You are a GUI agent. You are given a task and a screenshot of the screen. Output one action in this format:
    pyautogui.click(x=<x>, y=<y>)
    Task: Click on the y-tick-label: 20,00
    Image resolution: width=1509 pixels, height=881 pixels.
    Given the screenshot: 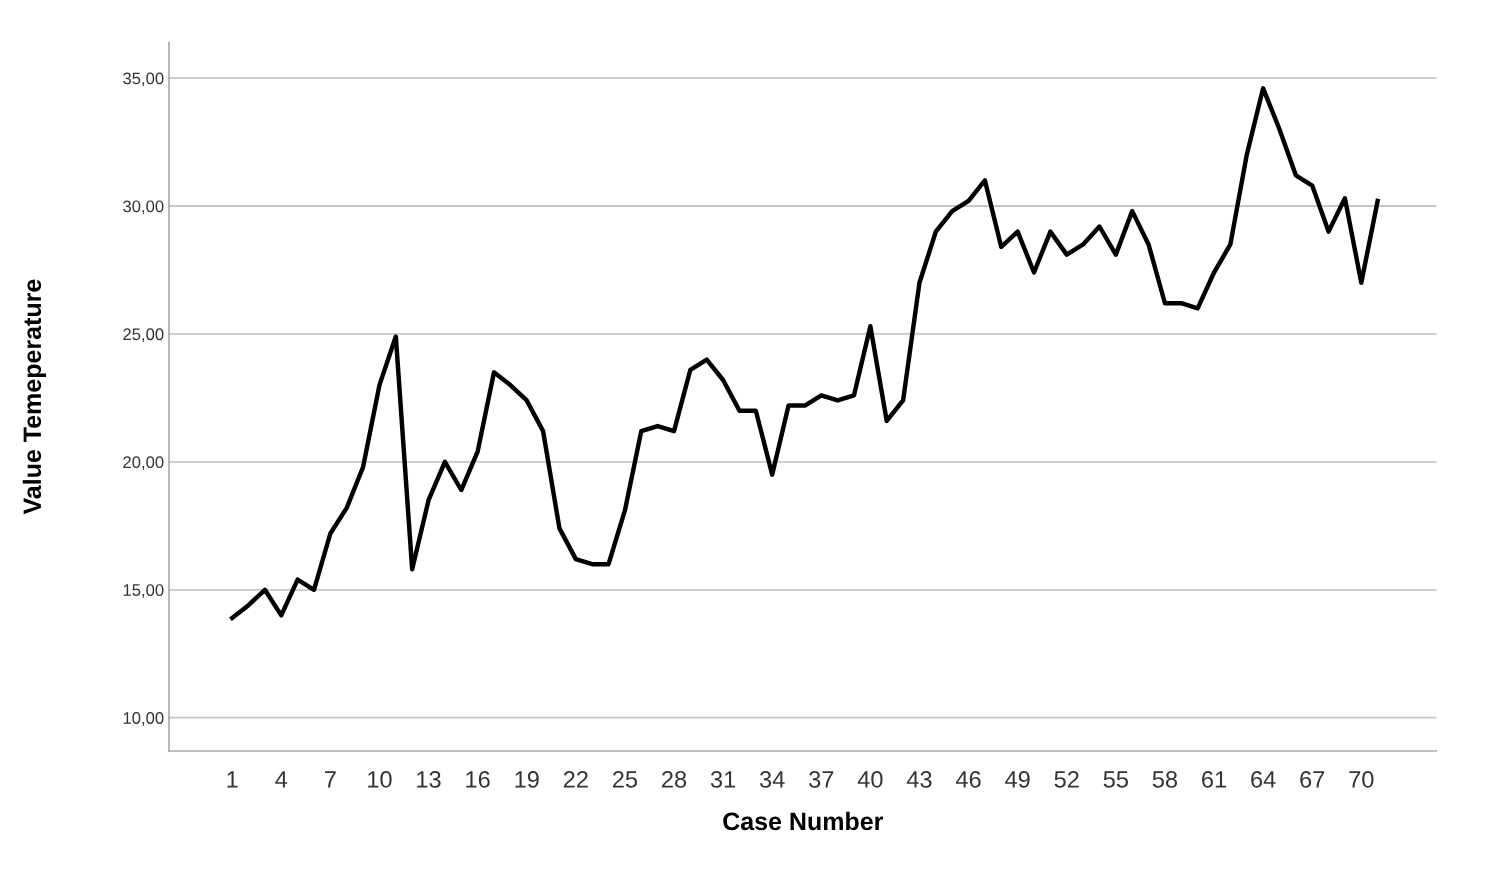 What is the action you would take?
    pyautogui.click(x=143, y=463)
    